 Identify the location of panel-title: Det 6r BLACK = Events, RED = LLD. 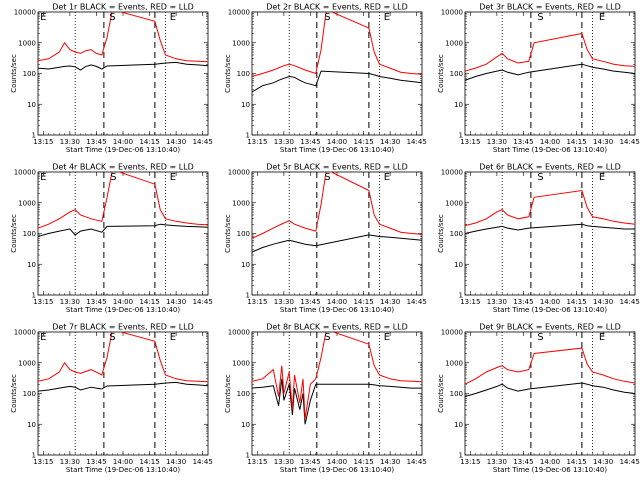
(550, 167).